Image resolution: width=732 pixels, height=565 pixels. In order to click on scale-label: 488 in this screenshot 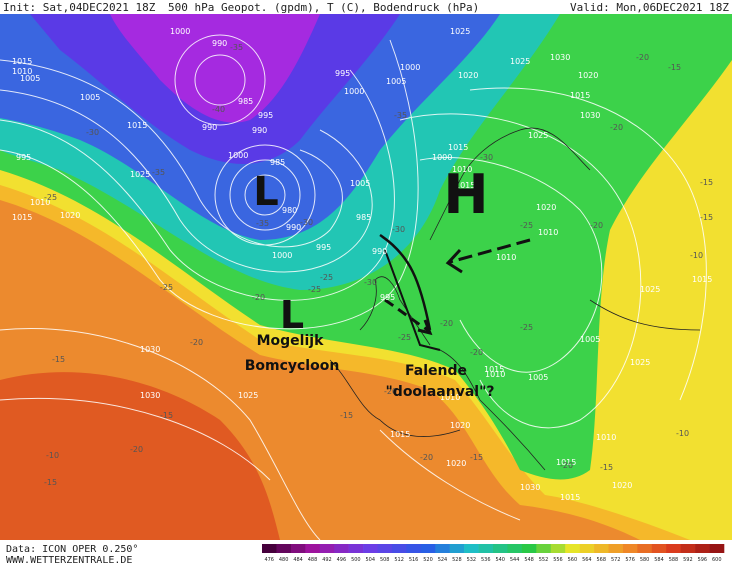, I will do `click(313, 560)`.